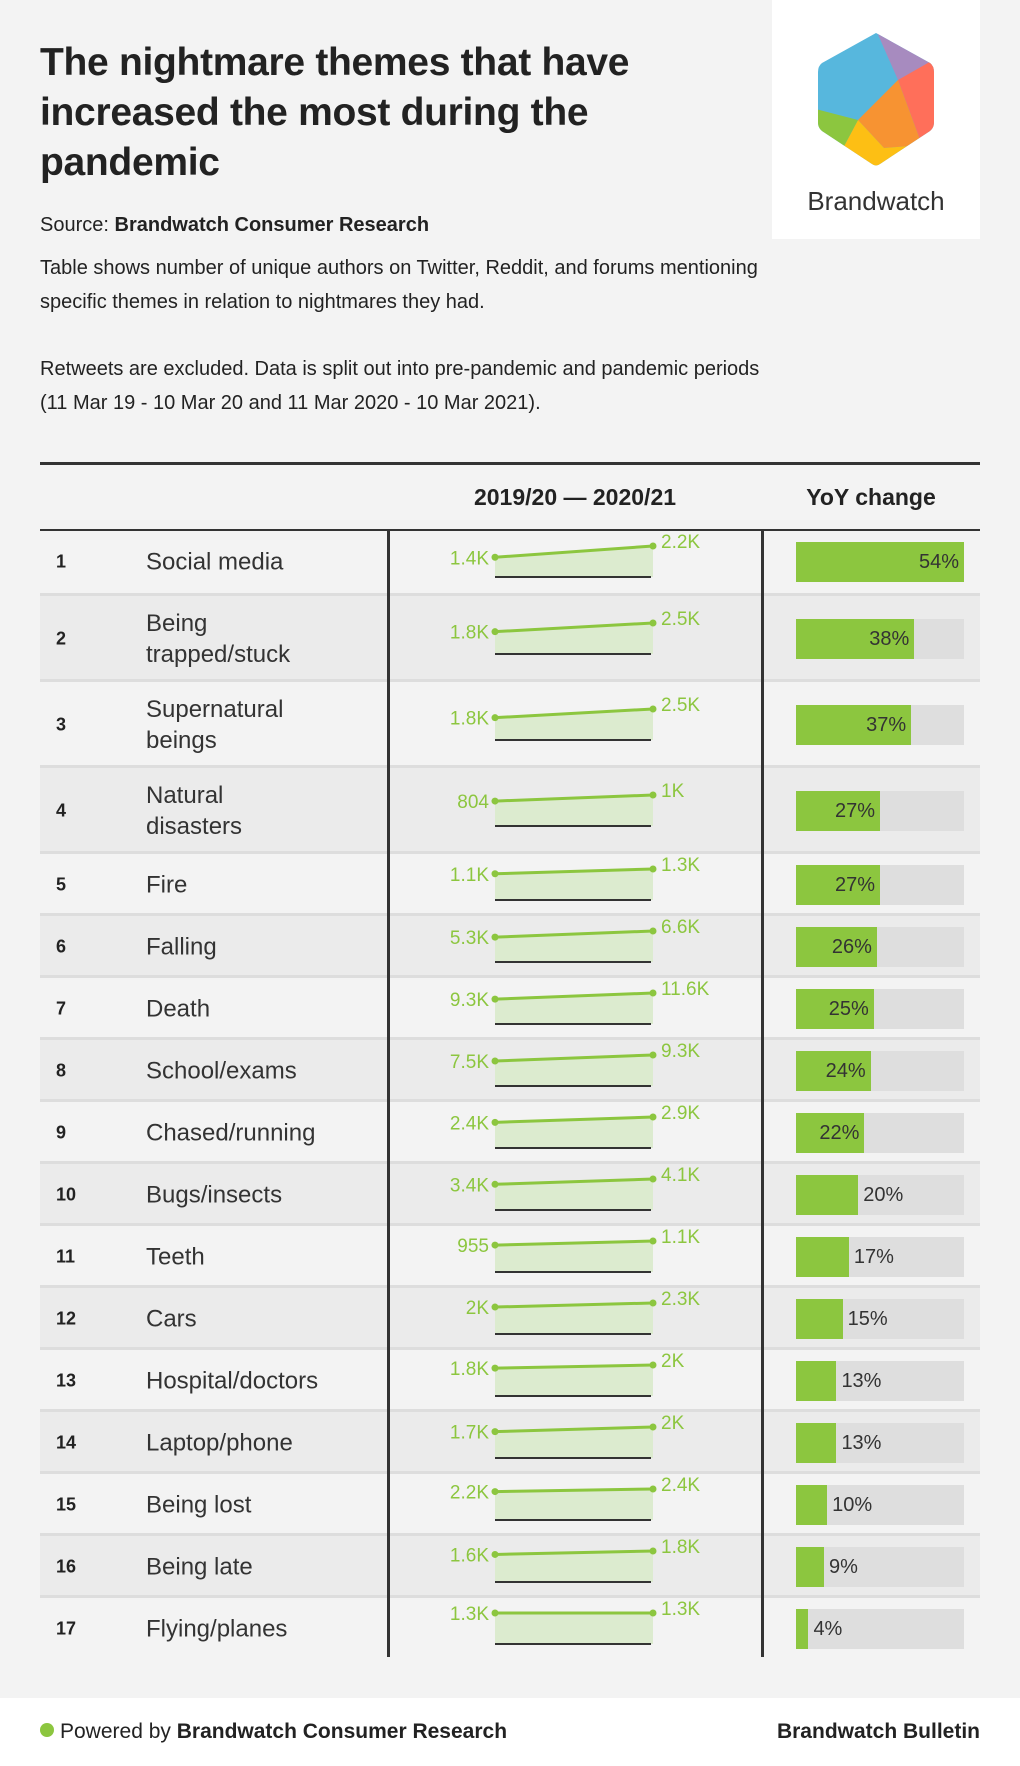  What do you see at coordinates (181, 947) in the screenshot?
I see `theme-label: Falling` at bounding box center [181, 947].